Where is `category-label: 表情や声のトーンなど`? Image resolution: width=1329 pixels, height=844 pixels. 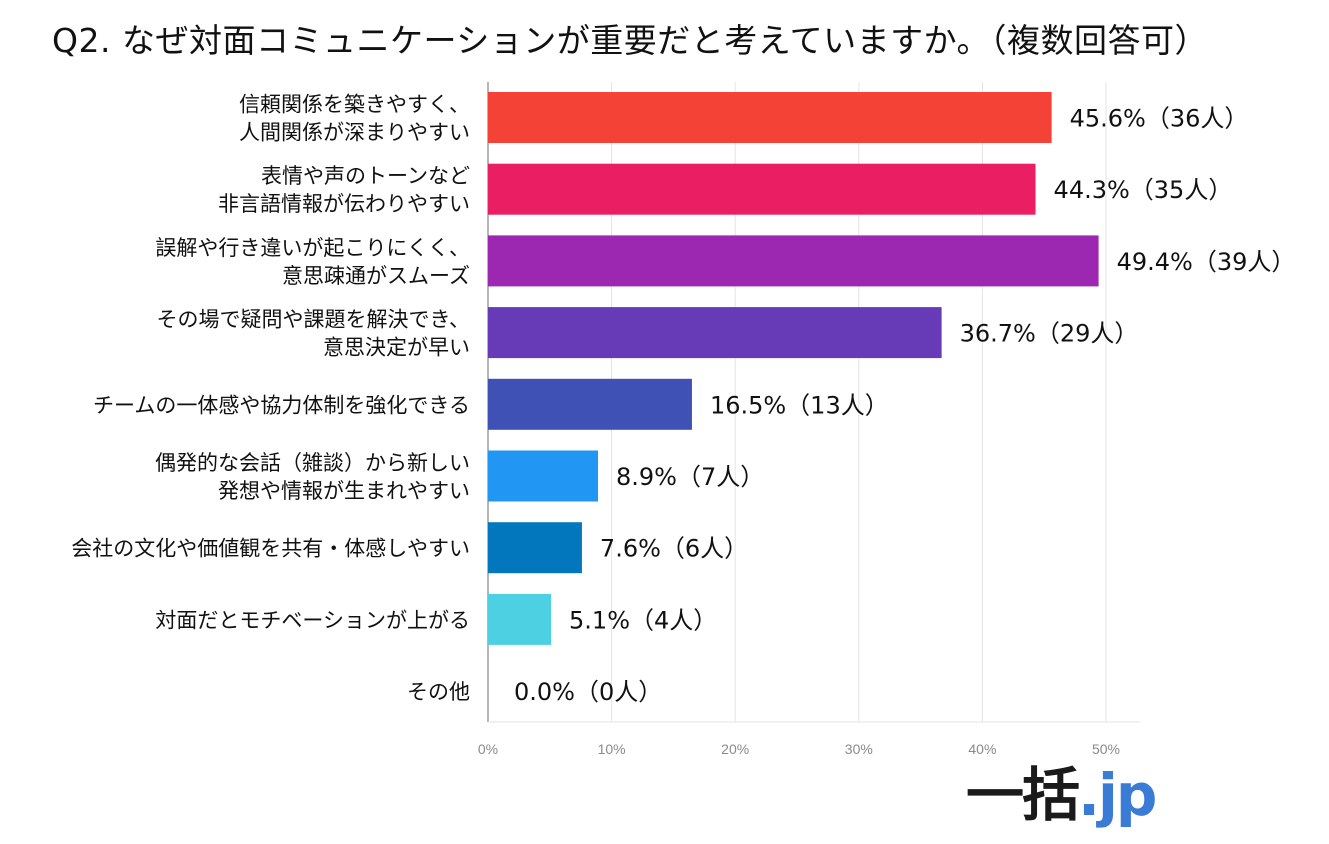 category-label: 表情や声のトーンなど is located at coordinates (365, 176).